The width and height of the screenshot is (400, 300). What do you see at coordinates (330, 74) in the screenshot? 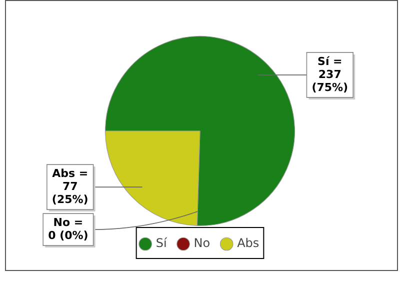
I see `data-label: Sí = 237 (75%)` at bounding box center [330, 74].